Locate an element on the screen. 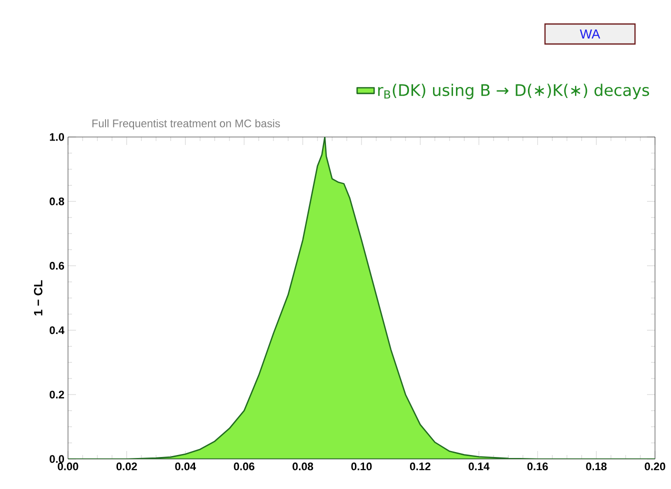 The height and width of the screenshot is (489, 671). x-tick-label: 0.10 is located at coordinates (361, 466).